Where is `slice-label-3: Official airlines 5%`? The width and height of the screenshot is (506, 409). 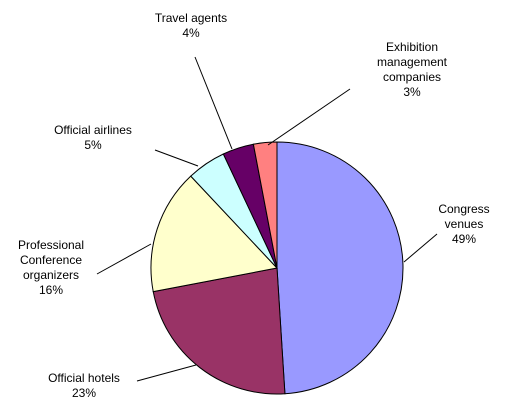 slice-label-3: Official airlines 5% is located at coordinates (93, 137).